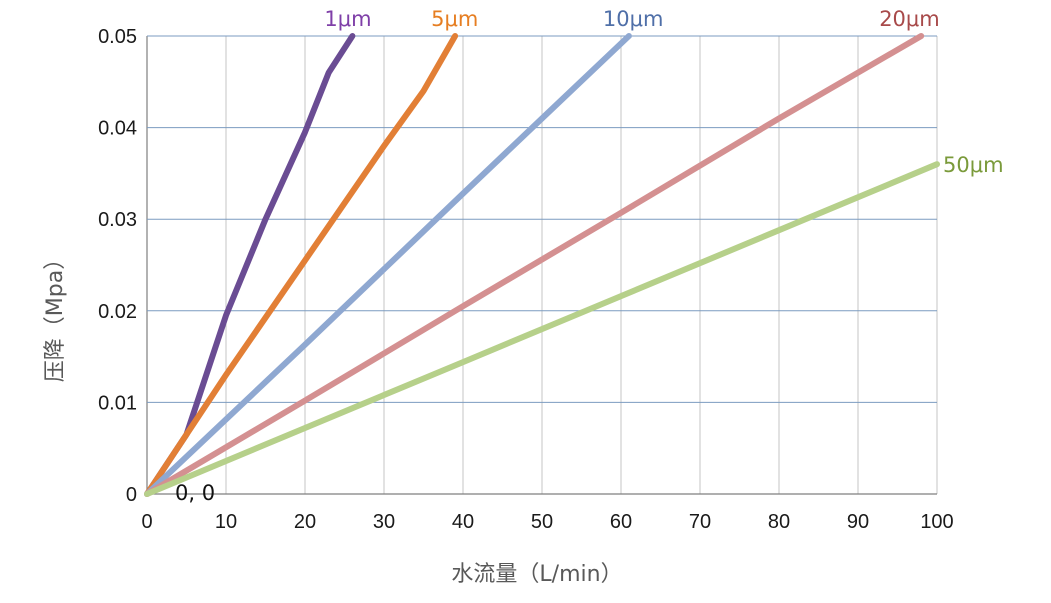 This screenshot has width=1051, height=603. I want to click on x-tick-label: 70, so click(700, 522).